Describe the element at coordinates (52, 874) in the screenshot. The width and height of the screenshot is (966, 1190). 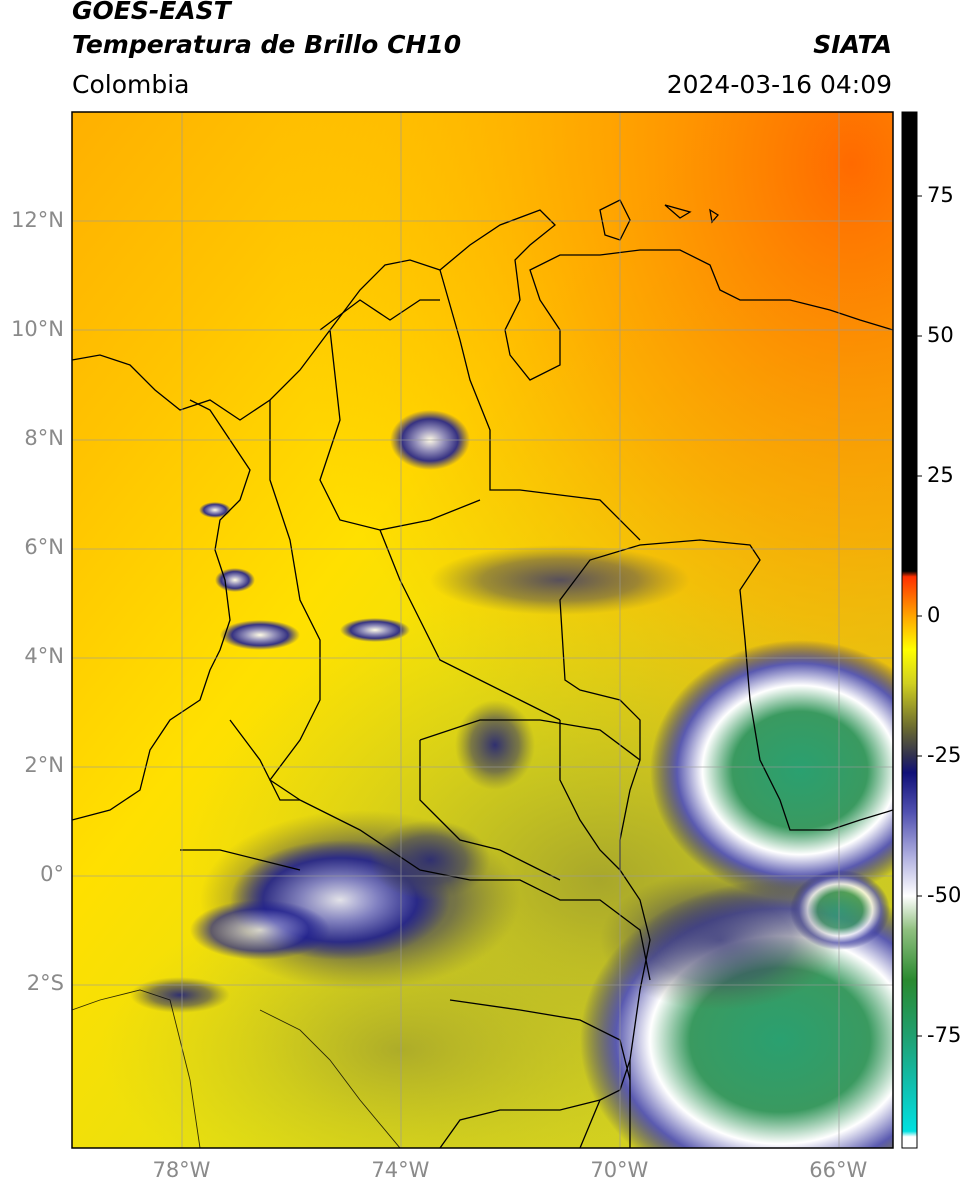
I see `lat-tick-label: 0°` at that location.